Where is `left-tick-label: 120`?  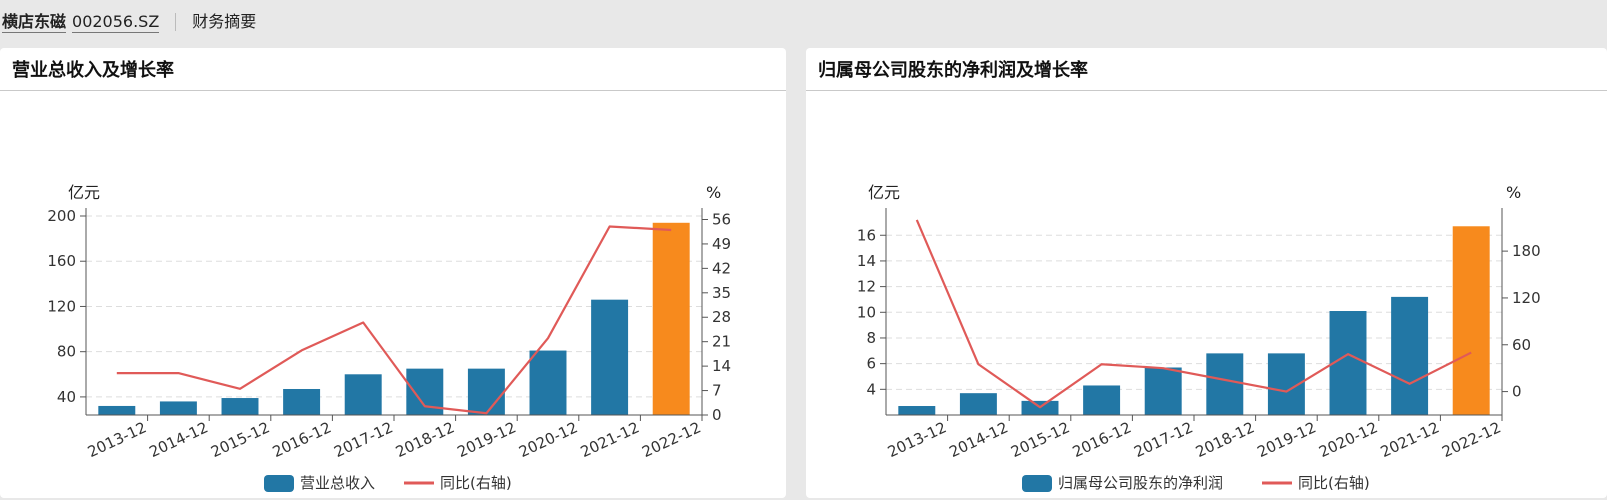
left-tick-label: 120 is located at coordinates (61, 306).